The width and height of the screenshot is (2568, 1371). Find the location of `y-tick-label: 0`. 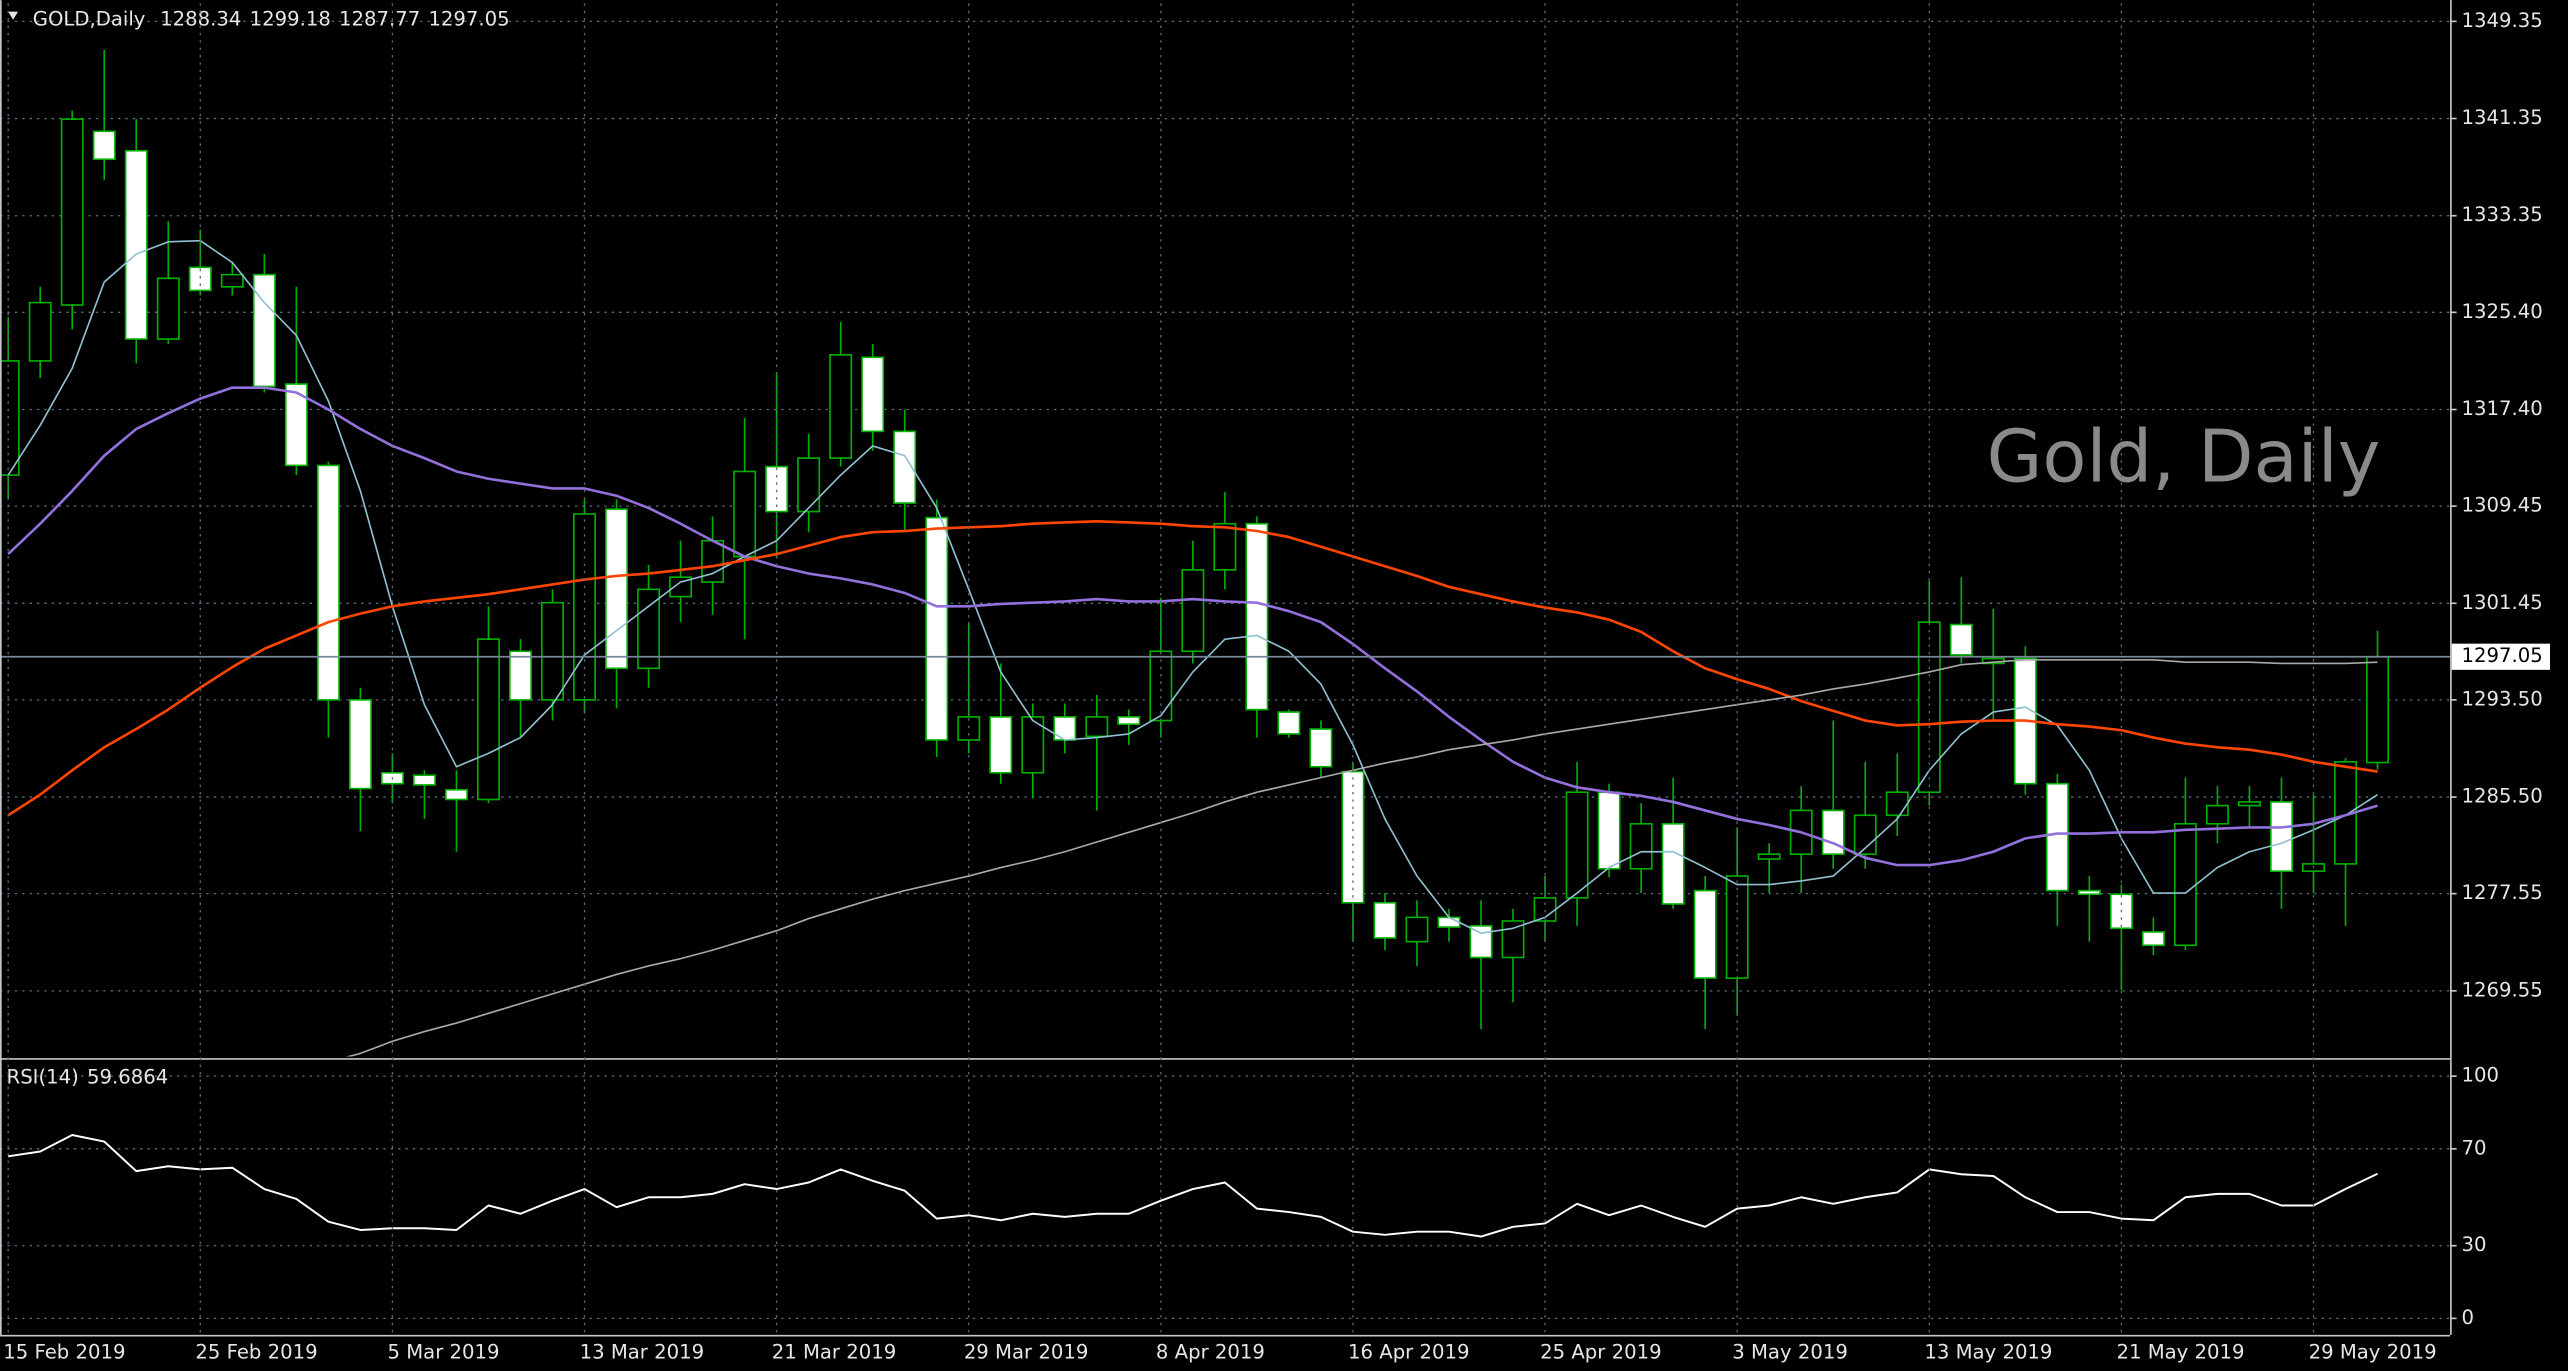

y-tick-label: 0 is located at coordinates (2468, 1317).